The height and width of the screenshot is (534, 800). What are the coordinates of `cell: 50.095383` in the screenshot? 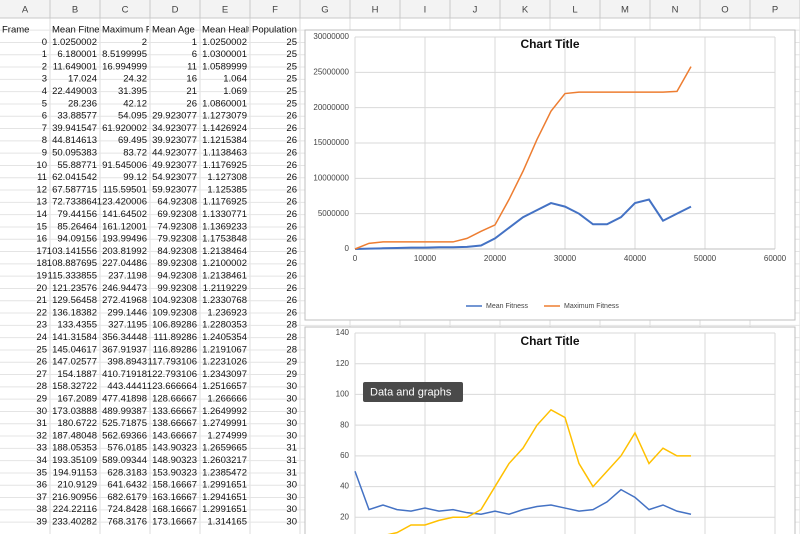 It's located at (74, 153).